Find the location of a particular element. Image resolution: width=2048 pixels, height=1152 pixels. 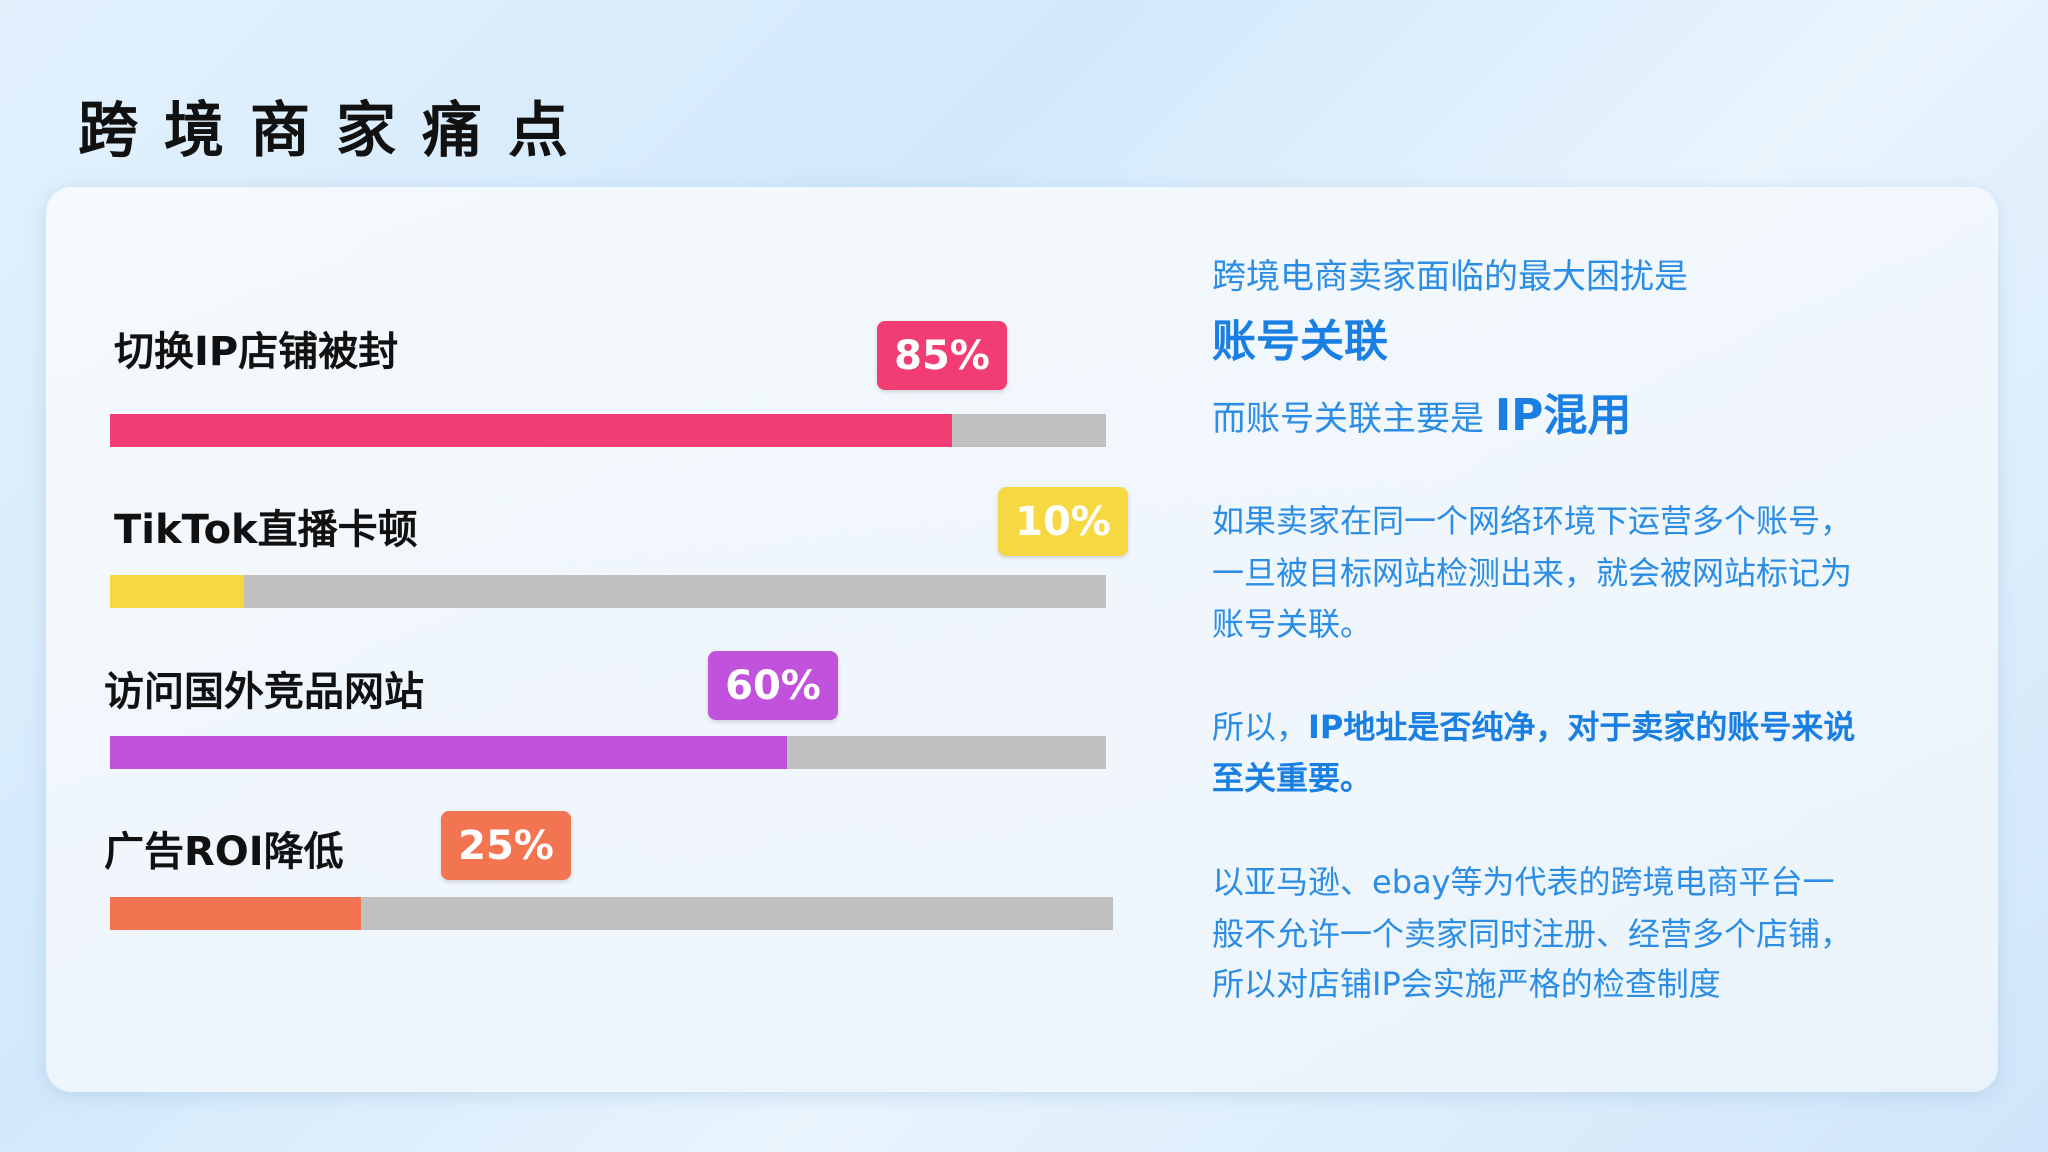

paragraph-2-line: 至关重要。 is located at coordinates (1292, 778).